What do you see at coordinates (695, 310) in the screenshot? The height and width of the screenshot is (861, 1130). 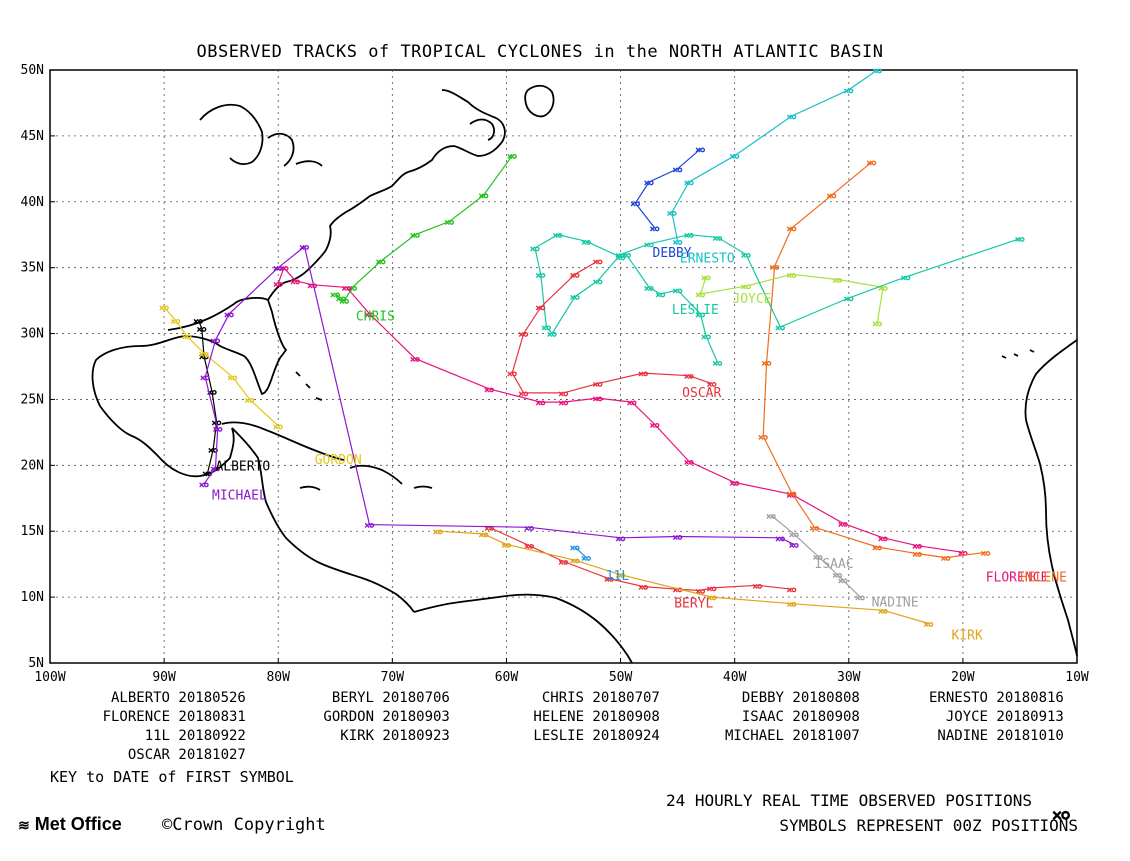 I see `storm-label-leslie: LESLIE` at bounding box center [695, 310].